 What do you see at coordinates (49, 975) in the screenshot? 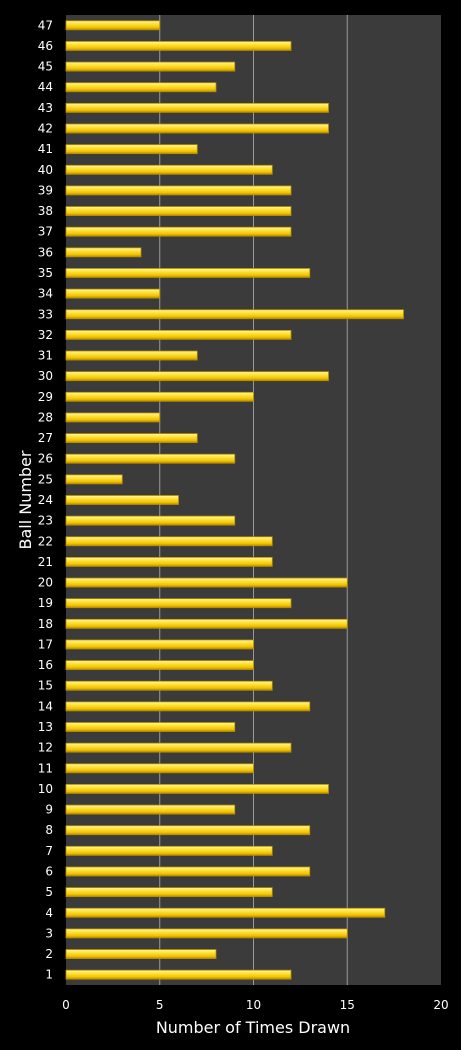
I see `y-tick-label: 1` at bounding box center [49, 975].